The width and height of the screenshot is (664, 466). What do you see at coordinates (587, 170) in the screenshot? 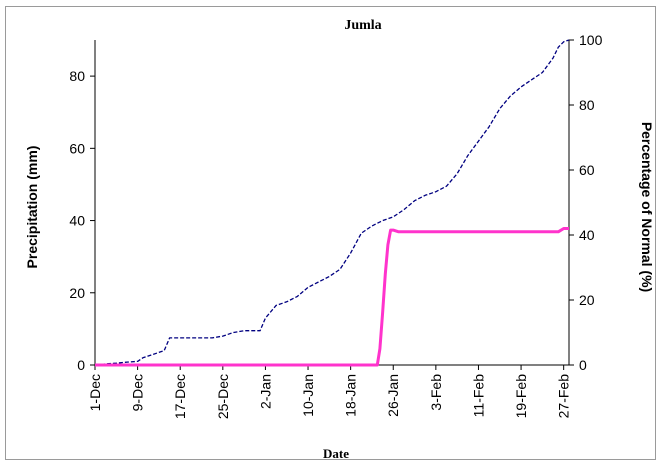
I see `right-tick-label: 60` at bounding box center [587, 170].